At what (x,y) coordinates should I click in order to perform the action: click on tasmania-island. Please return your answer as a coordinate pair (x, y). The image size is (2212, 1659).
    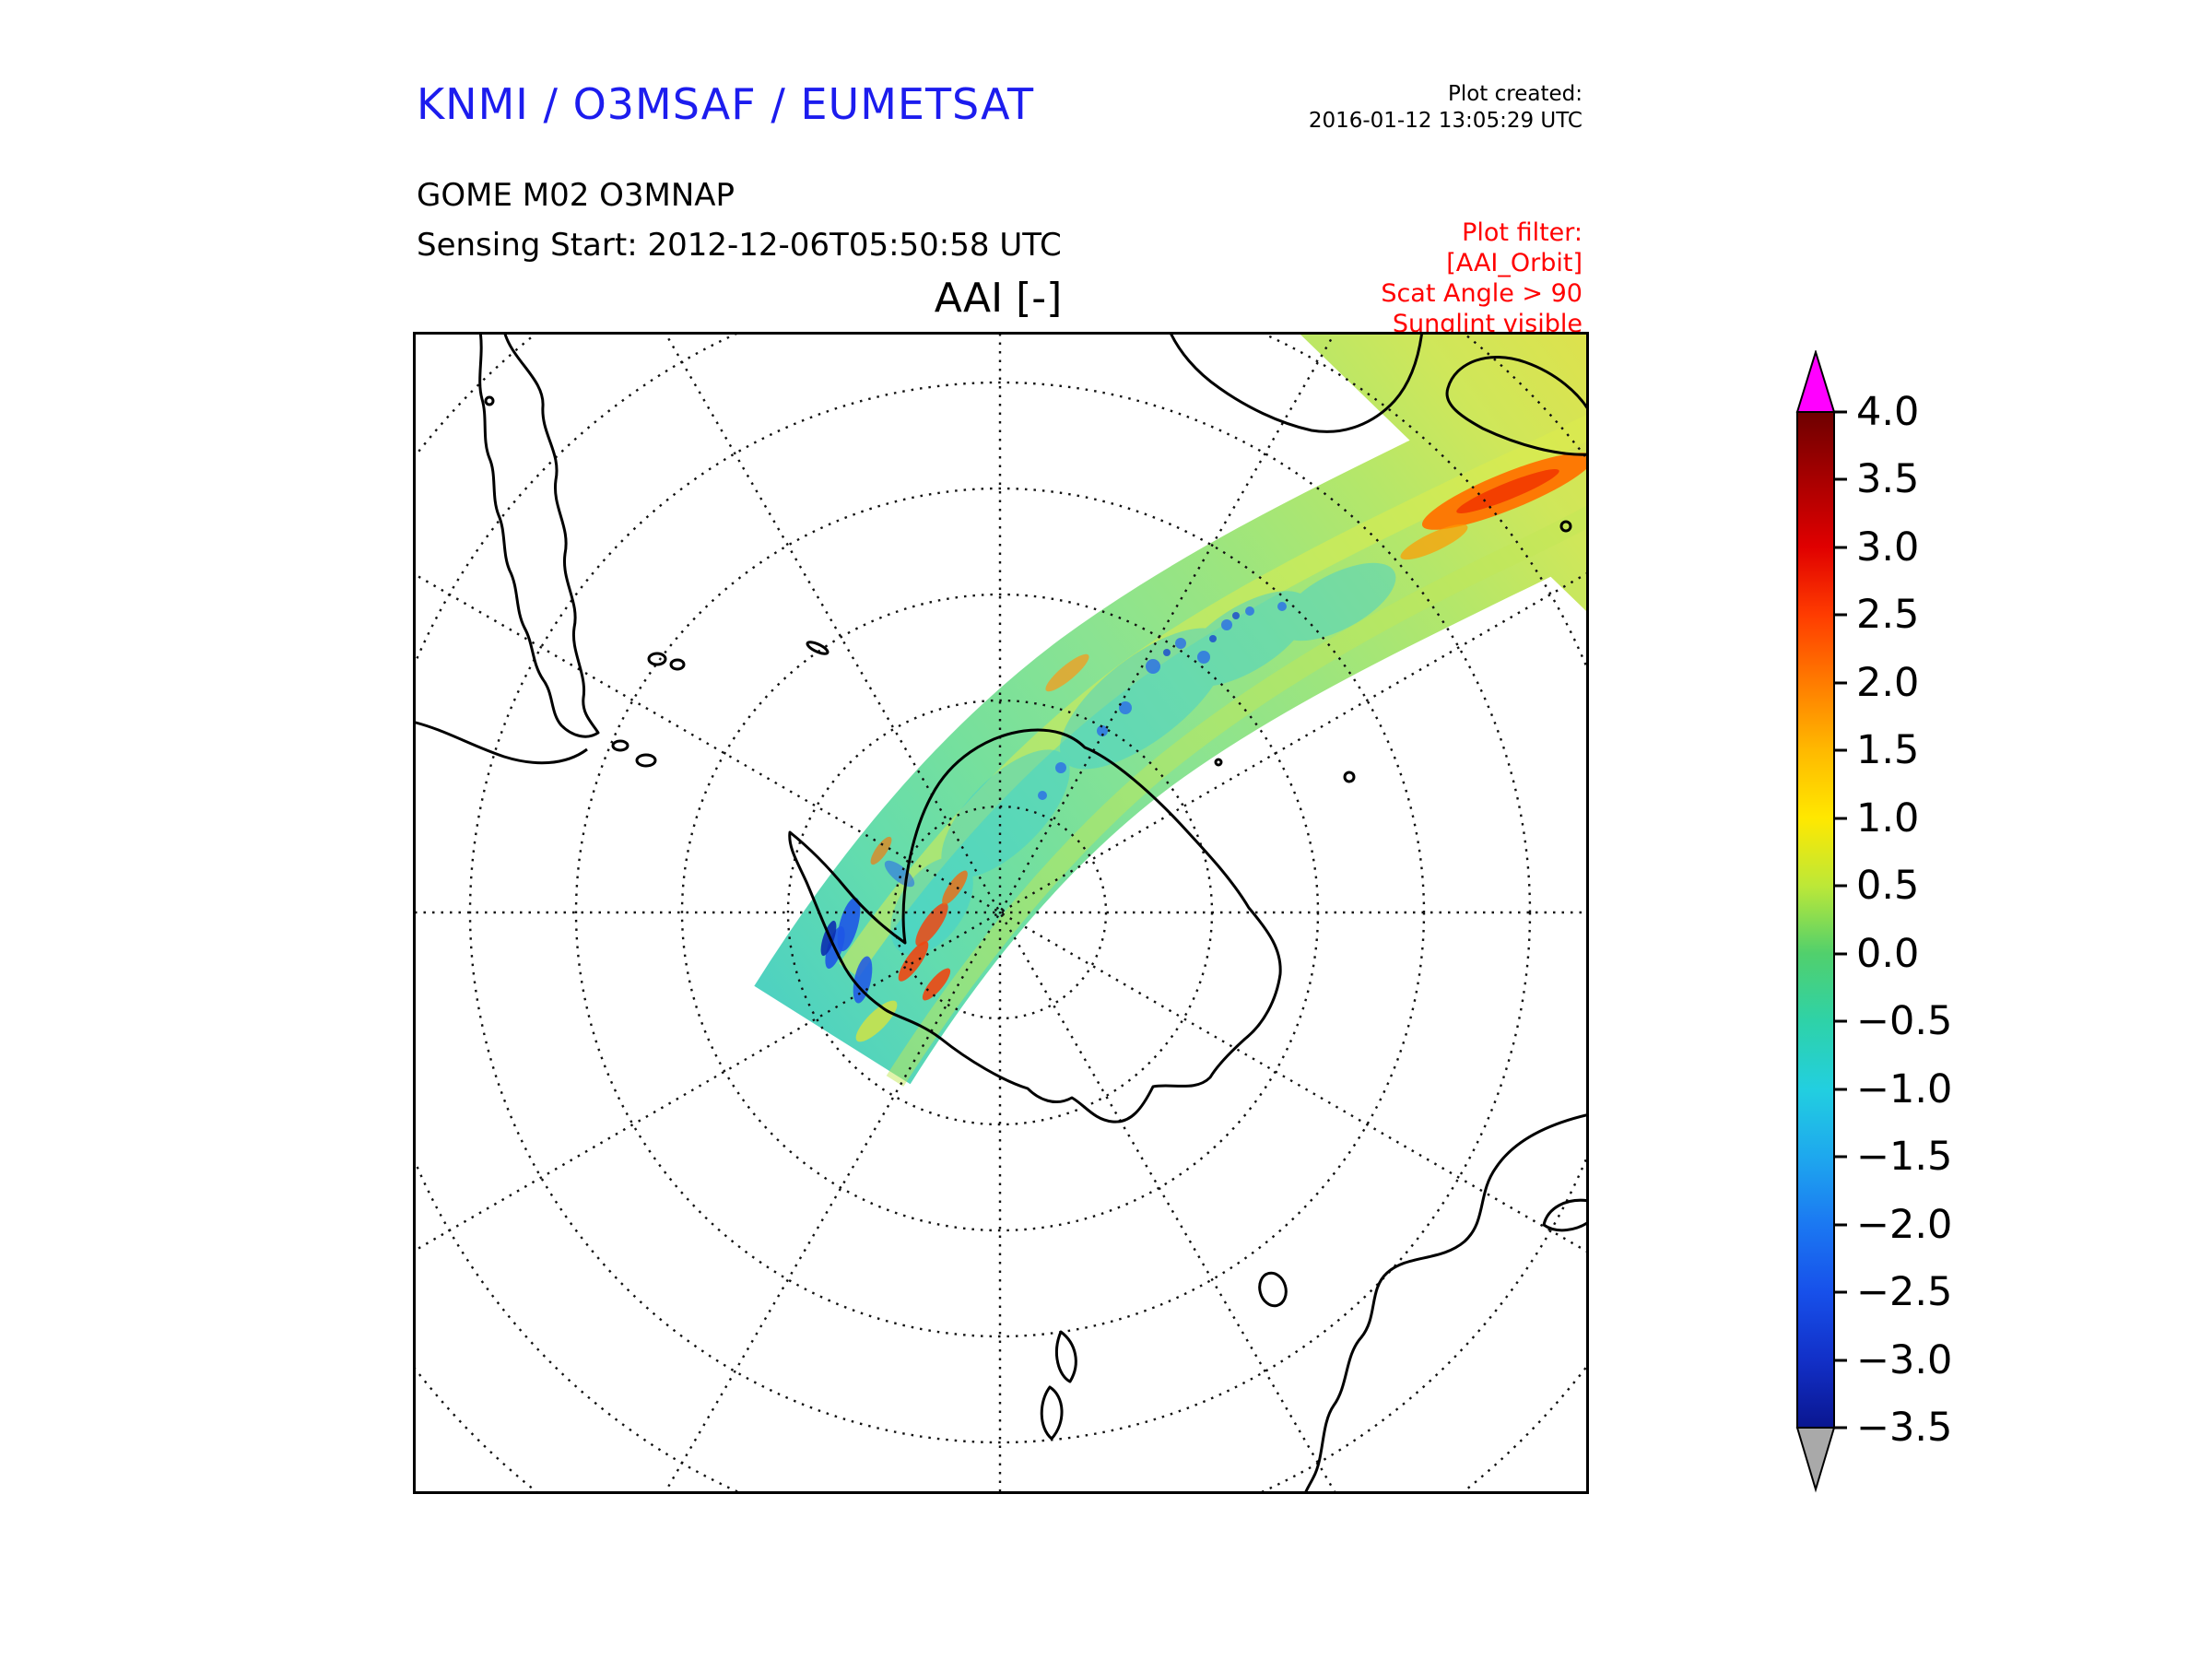
    Looking at the image, I should click on (1273, 1289).